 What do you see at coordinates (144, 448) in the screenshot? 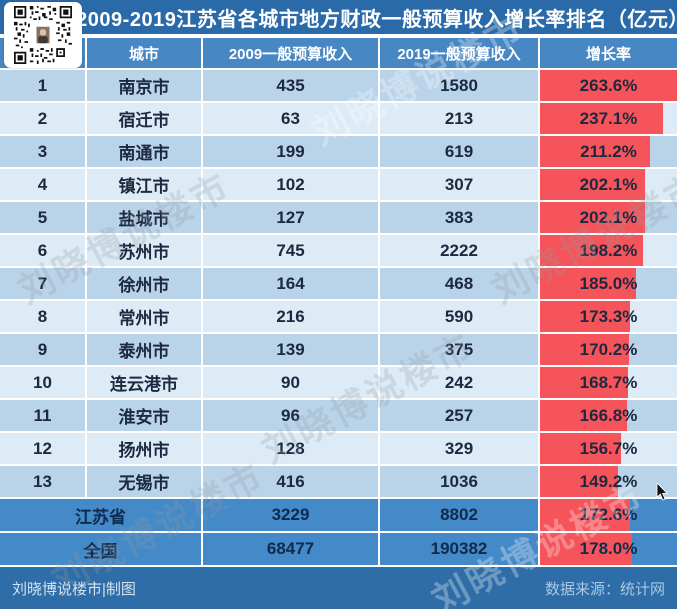
I see `city-cell: 扬州市` at bounding box center [144, 448].